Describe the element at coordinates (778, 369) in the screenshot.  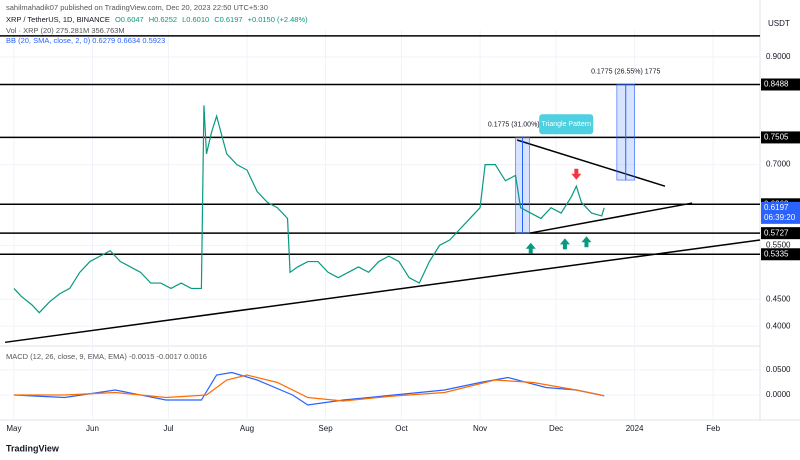
I see `macd-tick-label: 0.0500` at that location.